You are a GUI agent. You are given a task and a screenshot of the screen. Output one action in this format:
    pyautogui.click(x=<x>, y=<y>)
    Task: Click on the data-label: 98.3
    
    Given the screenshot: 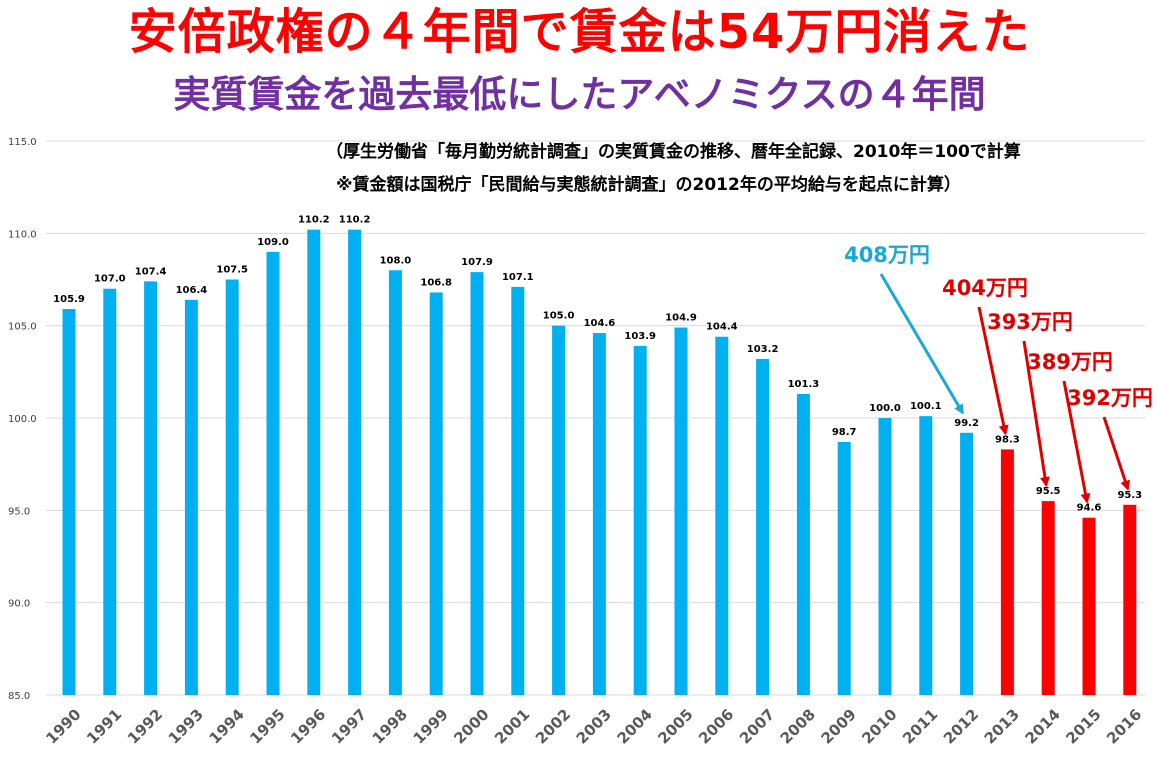 What is the action you would take?
    pyautogui.click(x=1007, y=439)
    